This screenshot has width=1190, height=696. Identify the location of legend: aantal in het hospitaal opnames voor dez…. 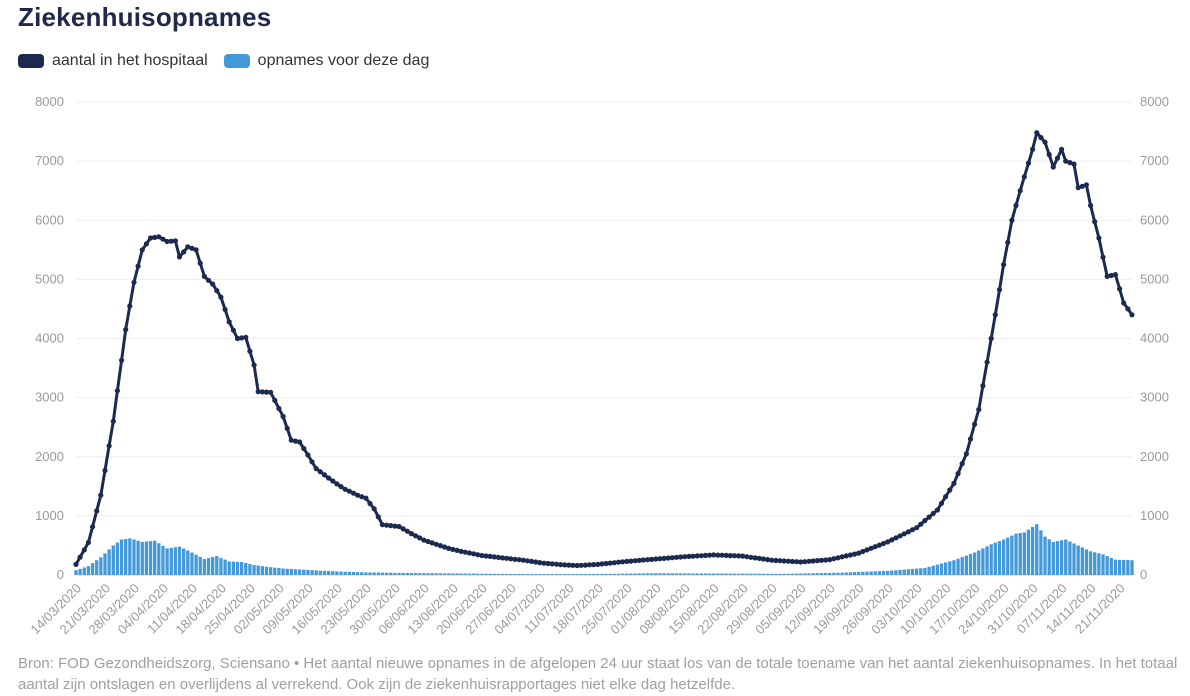
(223, 61).